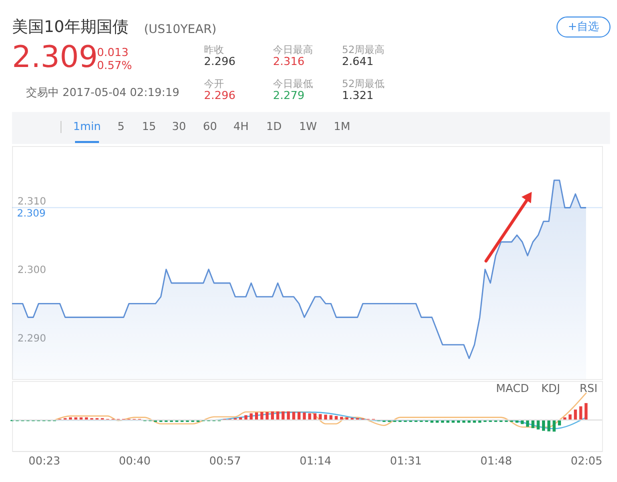 The width and height of the screenshot is (617, 482). What do you see at coordinates (316, 461) in the screenshot?
I see `x-tick-label: 01:14` at bounding box center [316, 461].